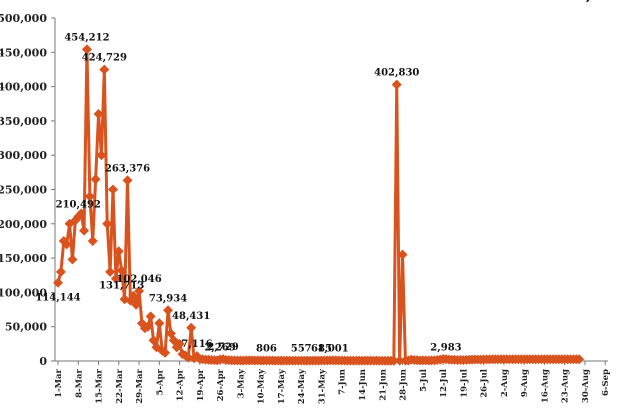 Image resolution: width=640 pixels, height=409 pixels. I want to click on data-label: 557, so click(301, 349).